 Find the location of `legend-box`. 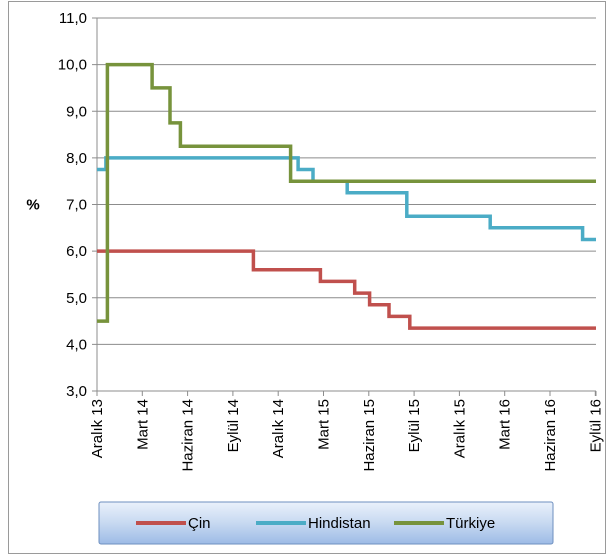

legend-box is located at coordinates (326, 523).